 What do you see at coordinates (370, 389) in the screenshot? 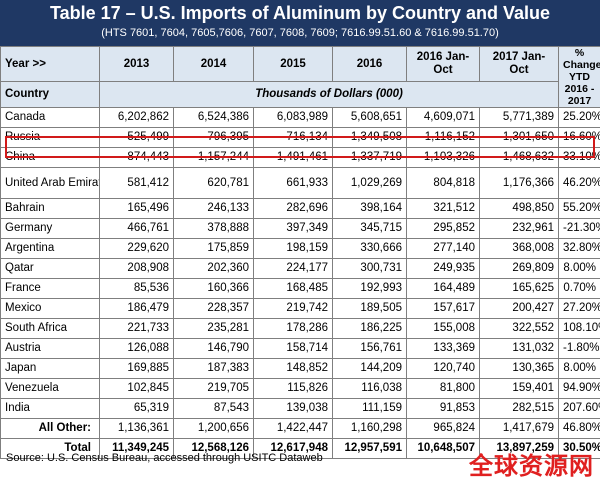
I see `value-cell-y2016: 116,038` at bounding box center [370, 389].